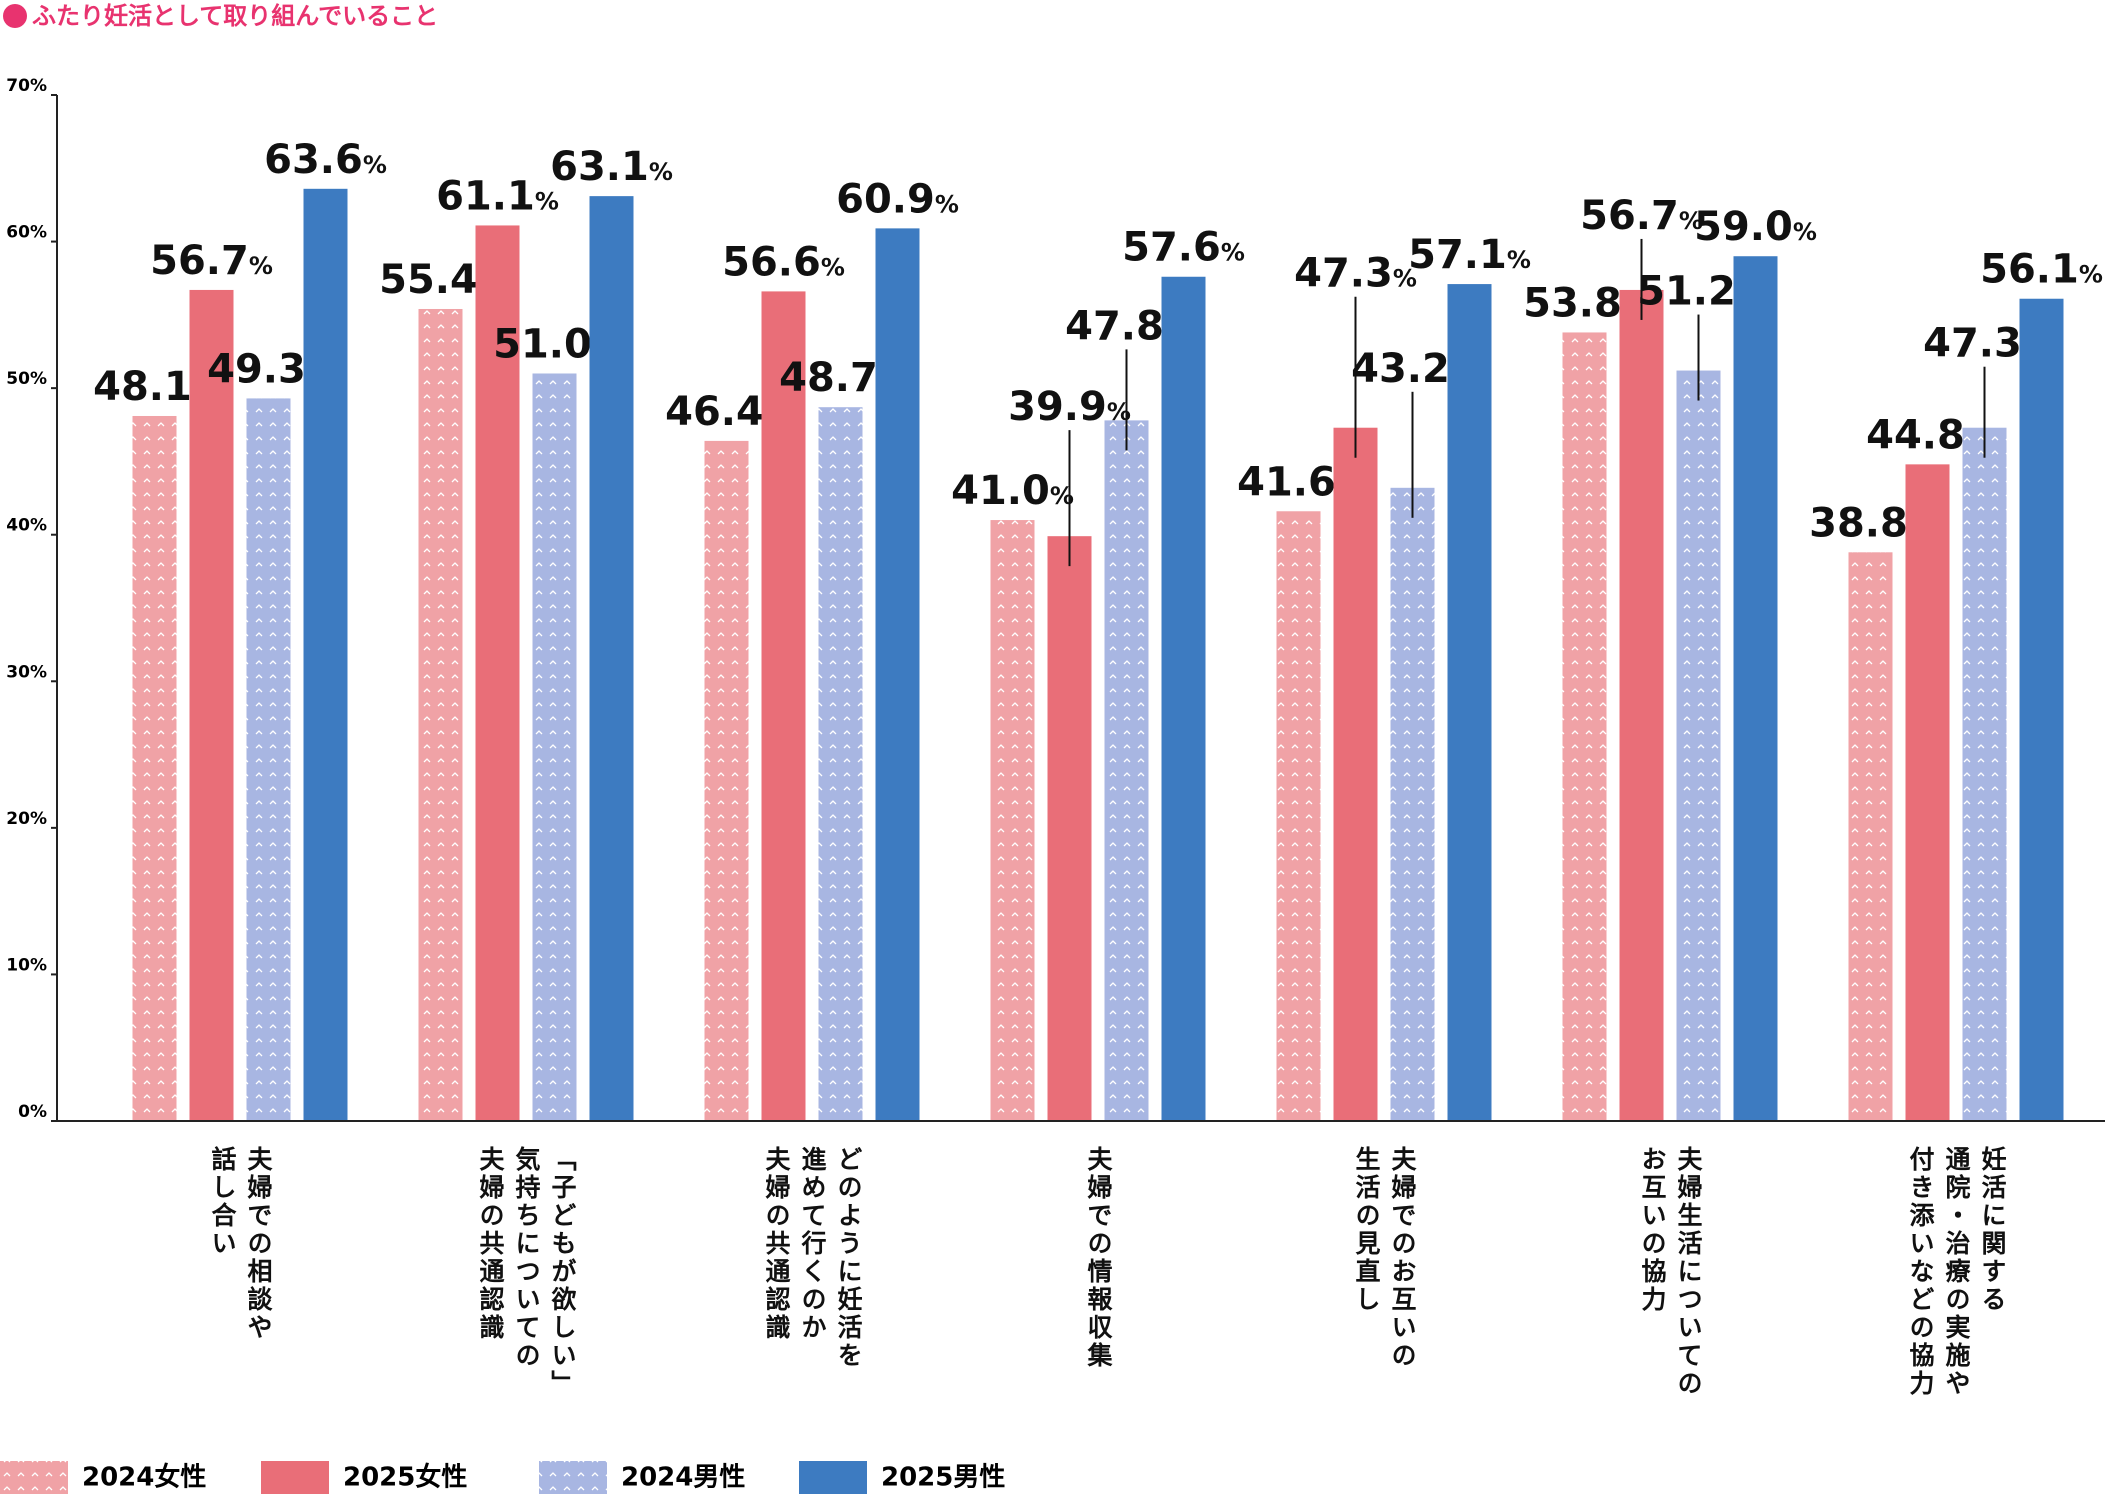 The height and width of the screenshot is (1497, 2123). What do you see at coordinates (1098, 1258) in the screenshot?
I see `category-label: 夫婦での情報収集` at bounding box center [1098, 1258].